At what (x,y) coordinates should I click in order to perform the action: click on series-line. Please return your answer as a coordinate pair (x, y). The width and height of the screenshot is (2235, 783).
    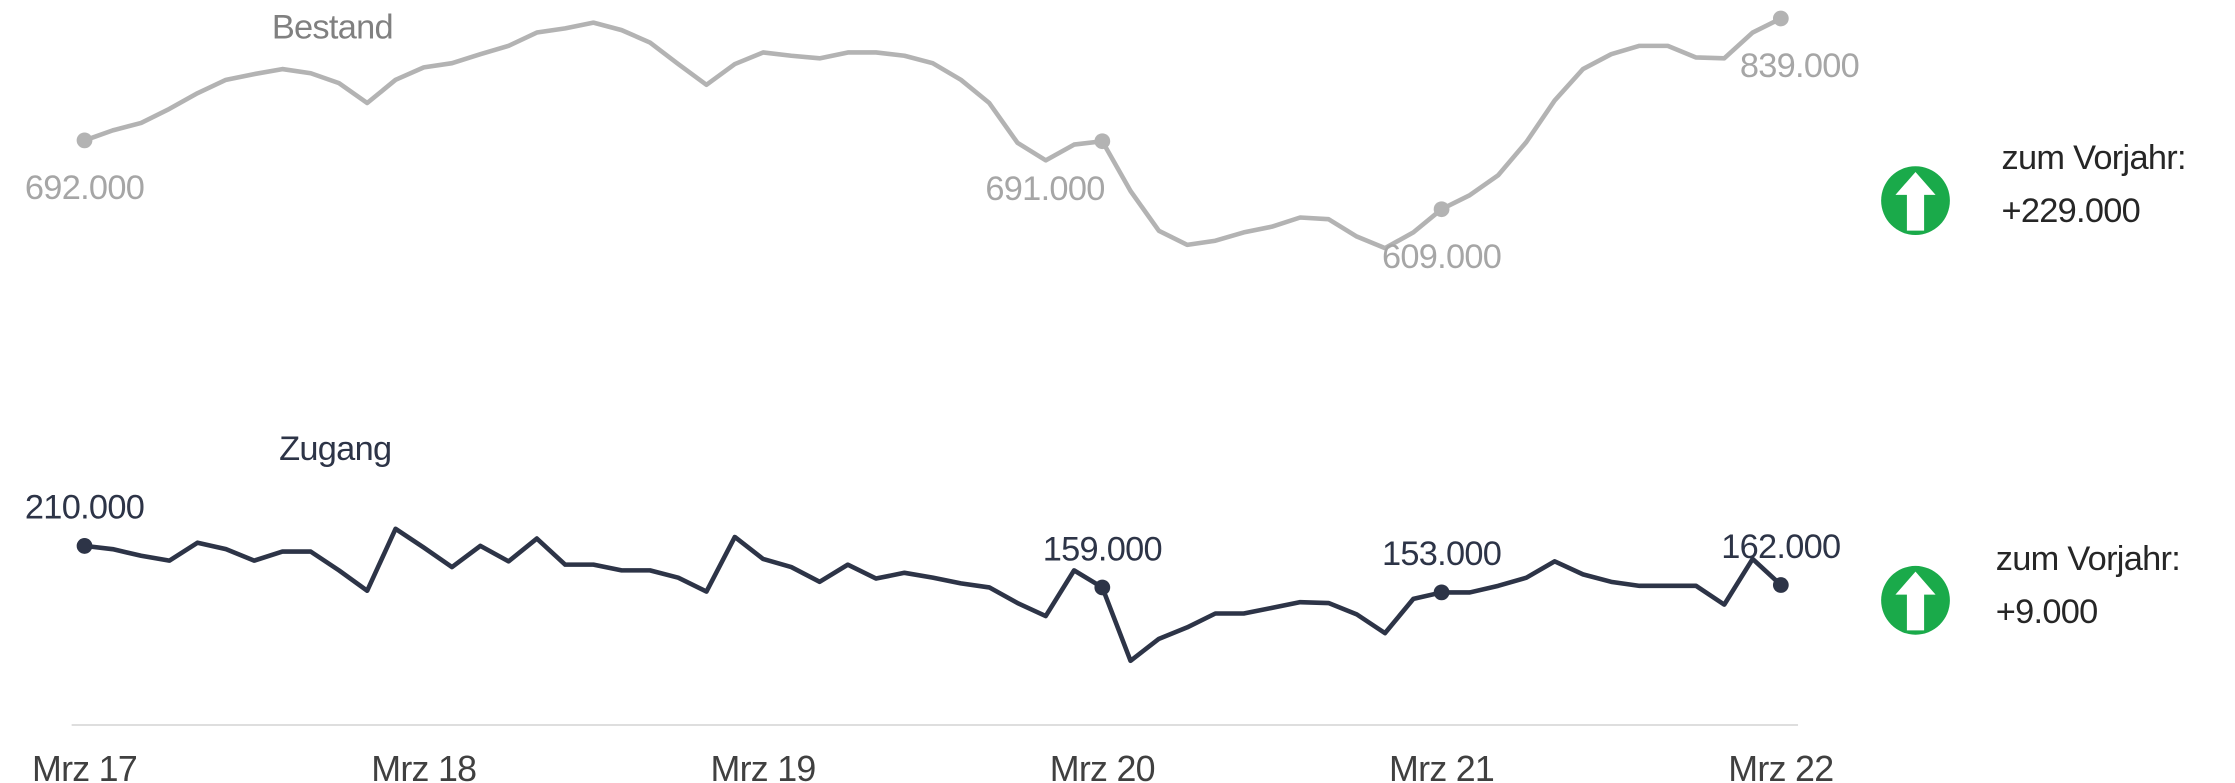
    Looking at the image, I should click on (933, 595).